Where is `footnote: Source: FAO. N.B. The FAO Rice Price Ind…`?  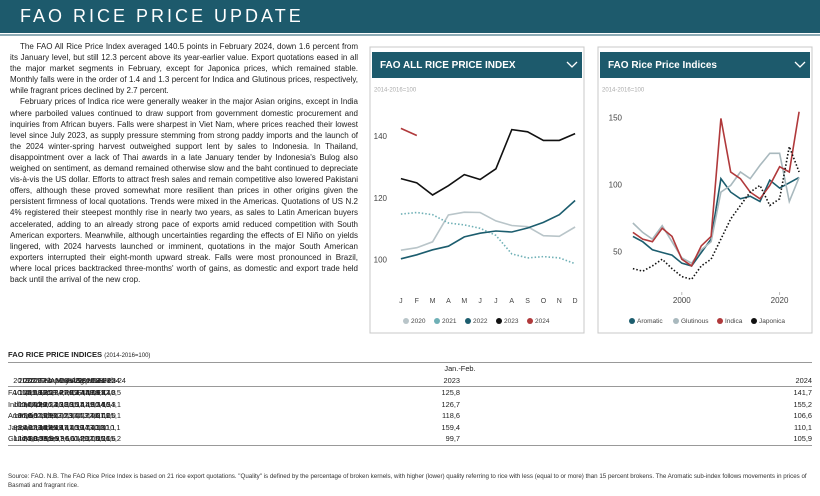 footnote: Source: FAO. N.B. The FAO Rice Price Ind… is located at coordinates (407, 481).